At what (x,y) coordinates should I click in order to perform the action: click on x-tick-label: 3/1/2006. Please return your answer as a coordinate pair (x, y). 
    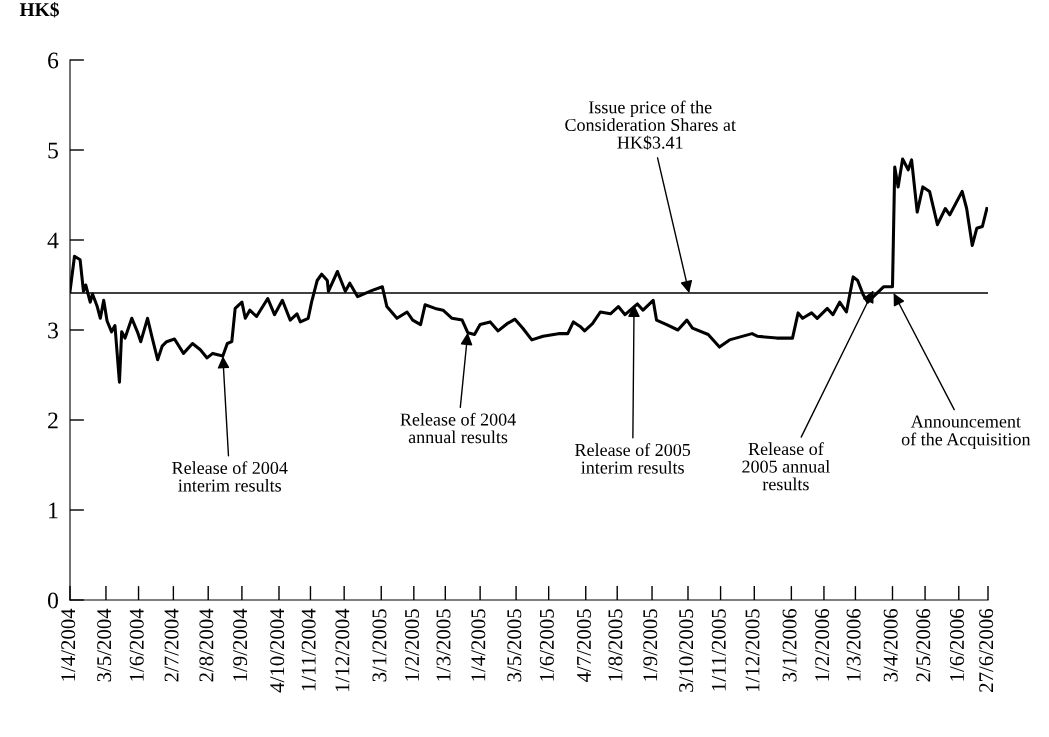
    Looking at the image, I should click on (789, 645).